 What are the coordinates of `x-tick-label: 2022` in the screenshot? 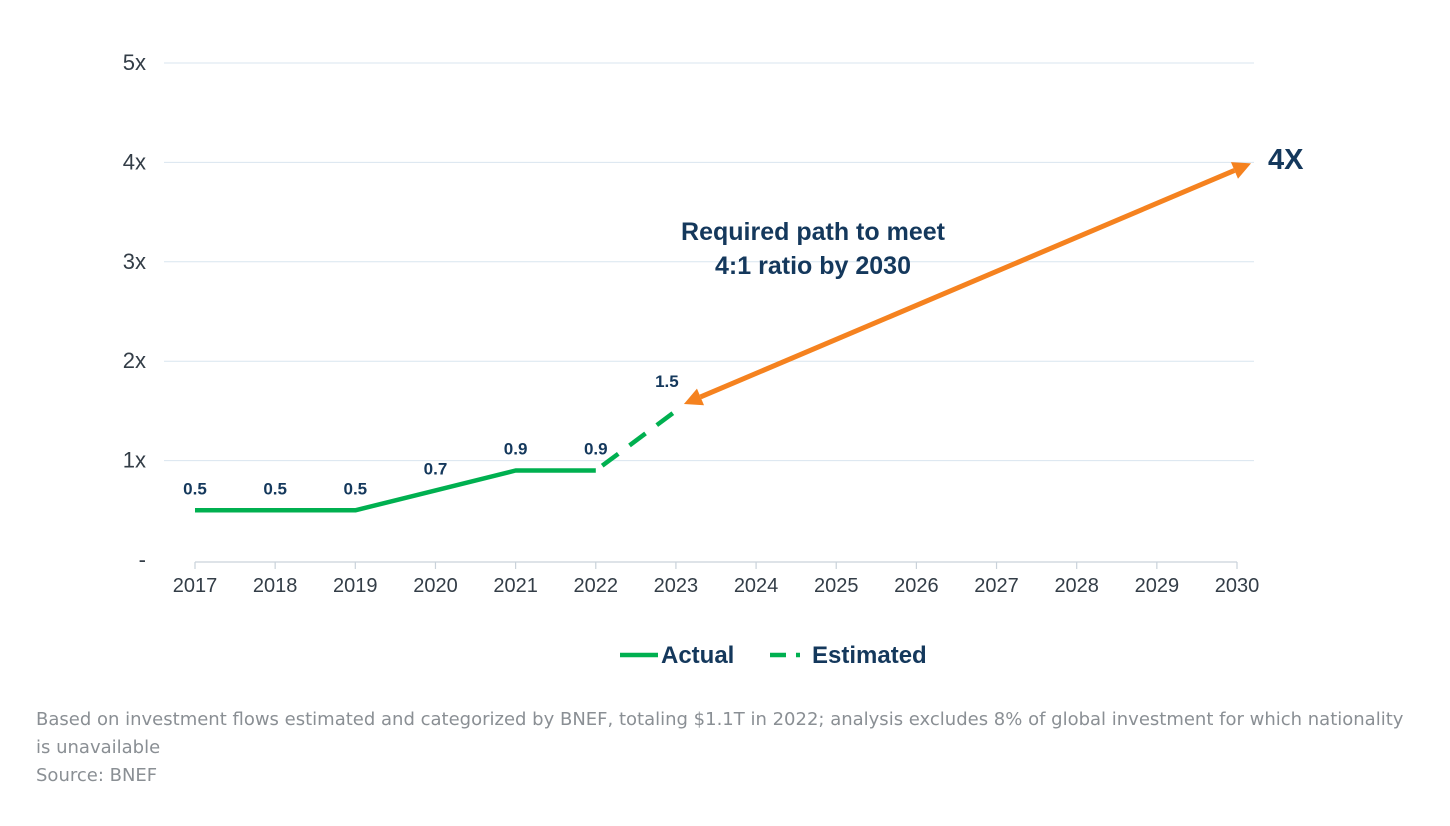 It's located at (596, 586).